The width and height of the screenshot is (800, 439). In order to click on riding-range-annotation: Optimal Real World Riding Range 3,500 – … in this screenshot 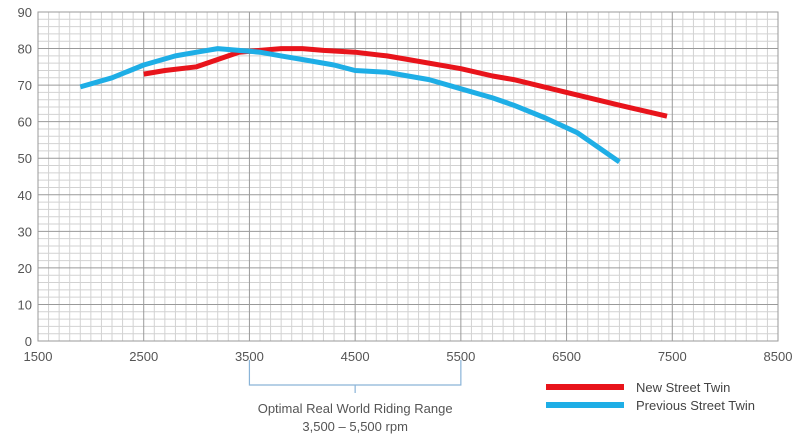, I will do `click(355, 397)`.